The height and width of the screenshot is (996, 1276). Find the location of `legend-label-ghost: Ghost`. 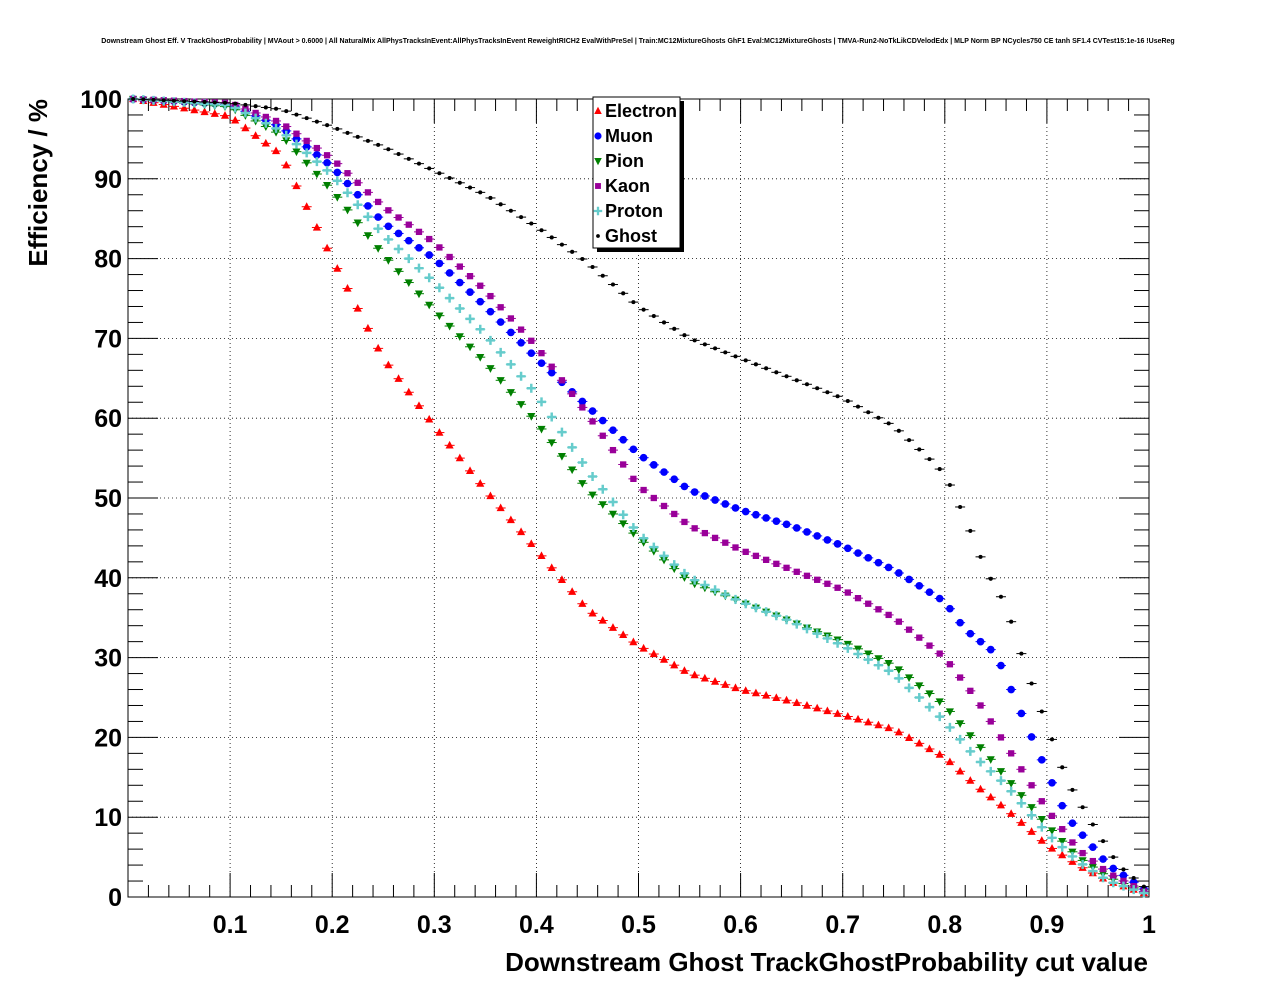

legend-label-ghost: Ghost is located at coordinates (631, 236).